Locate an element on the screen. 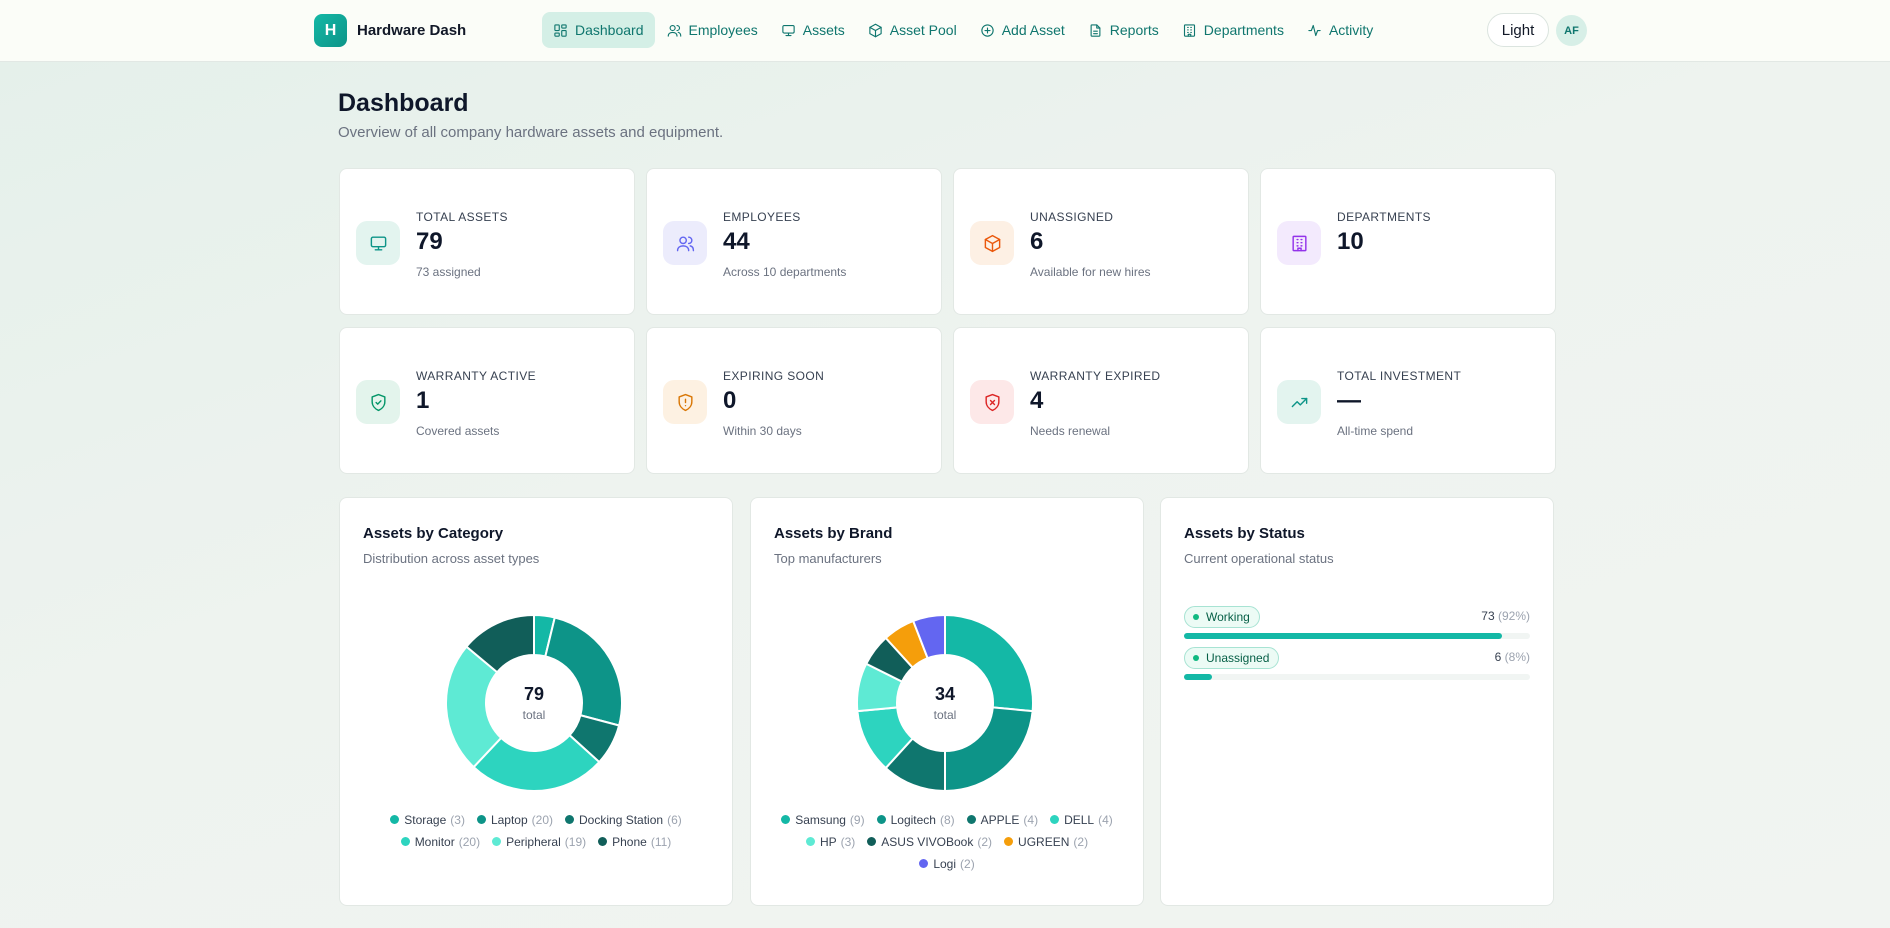 The image size is (1890, 928). legend-label: UGREEN is located at coordinates (1044, 842).